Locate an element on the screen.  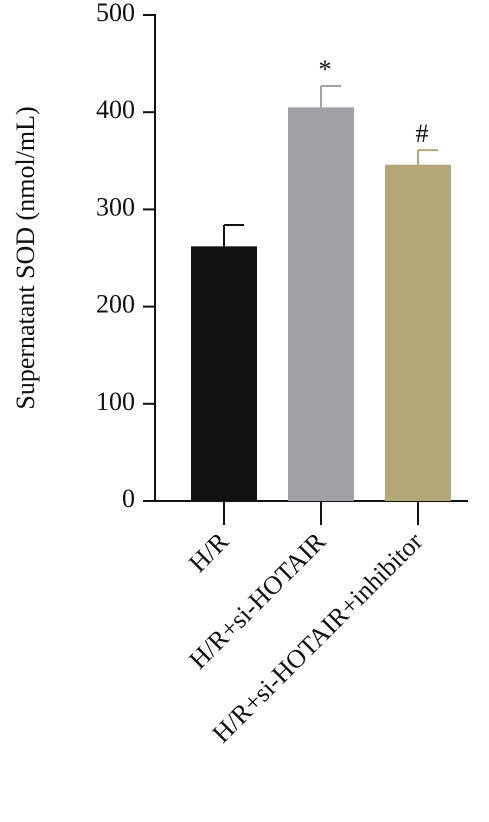
y-tick-label: 400 is located at coordinates (115, 109).